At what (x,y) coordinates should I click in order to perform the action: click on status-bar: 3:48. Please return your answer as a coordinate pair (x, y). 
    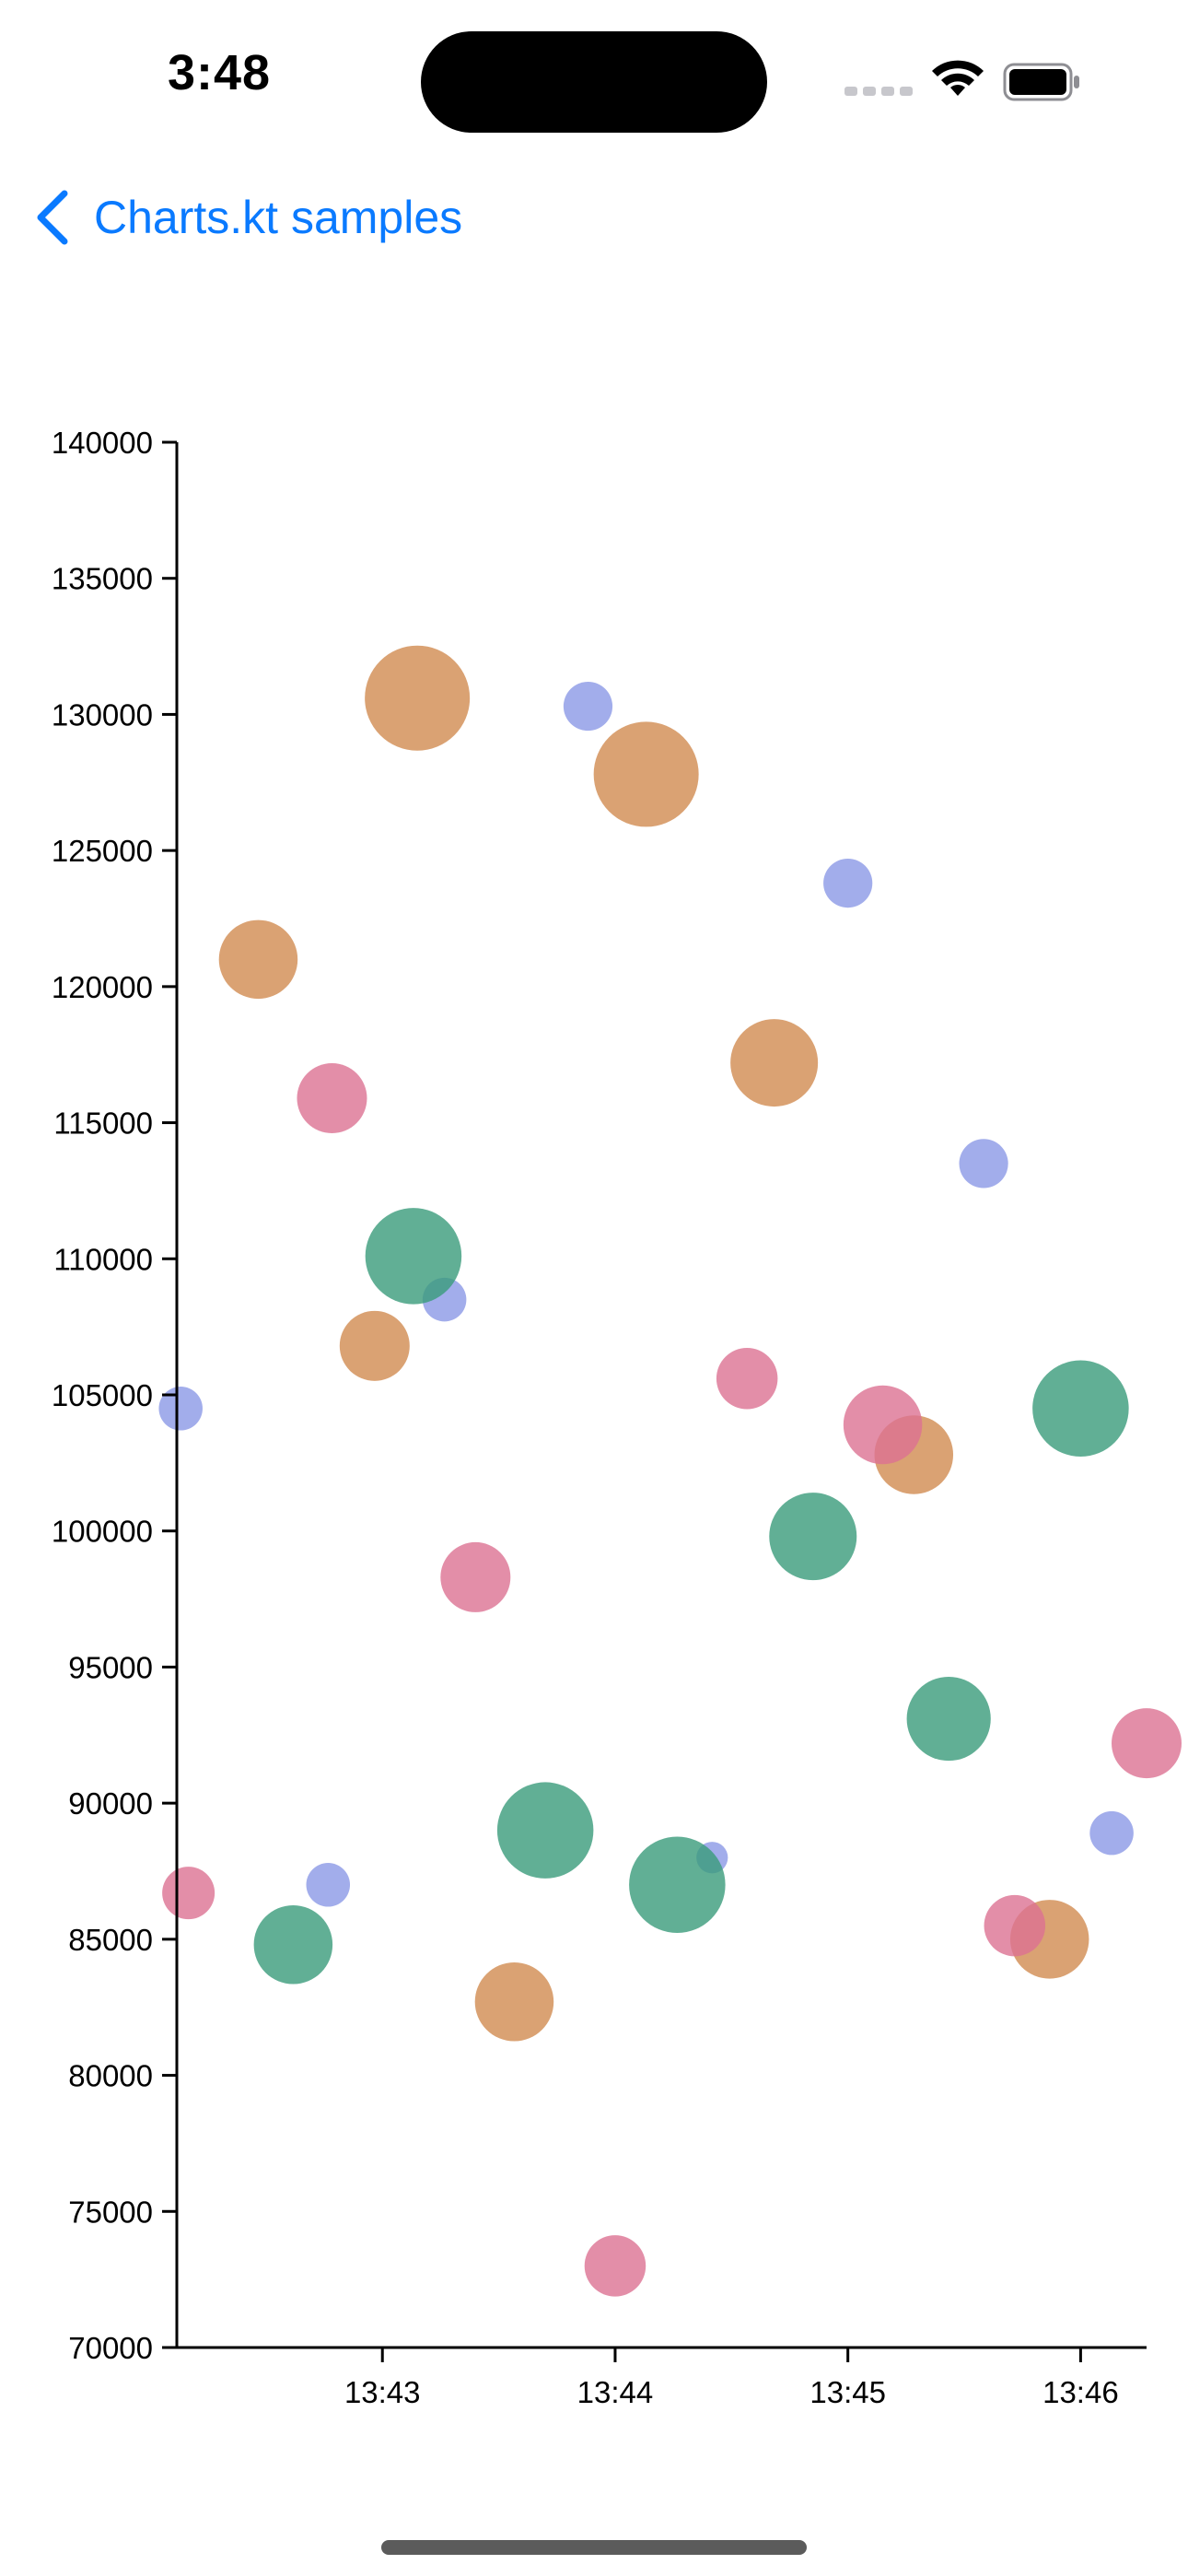
    Looking at the image, I should click on (594, 78).